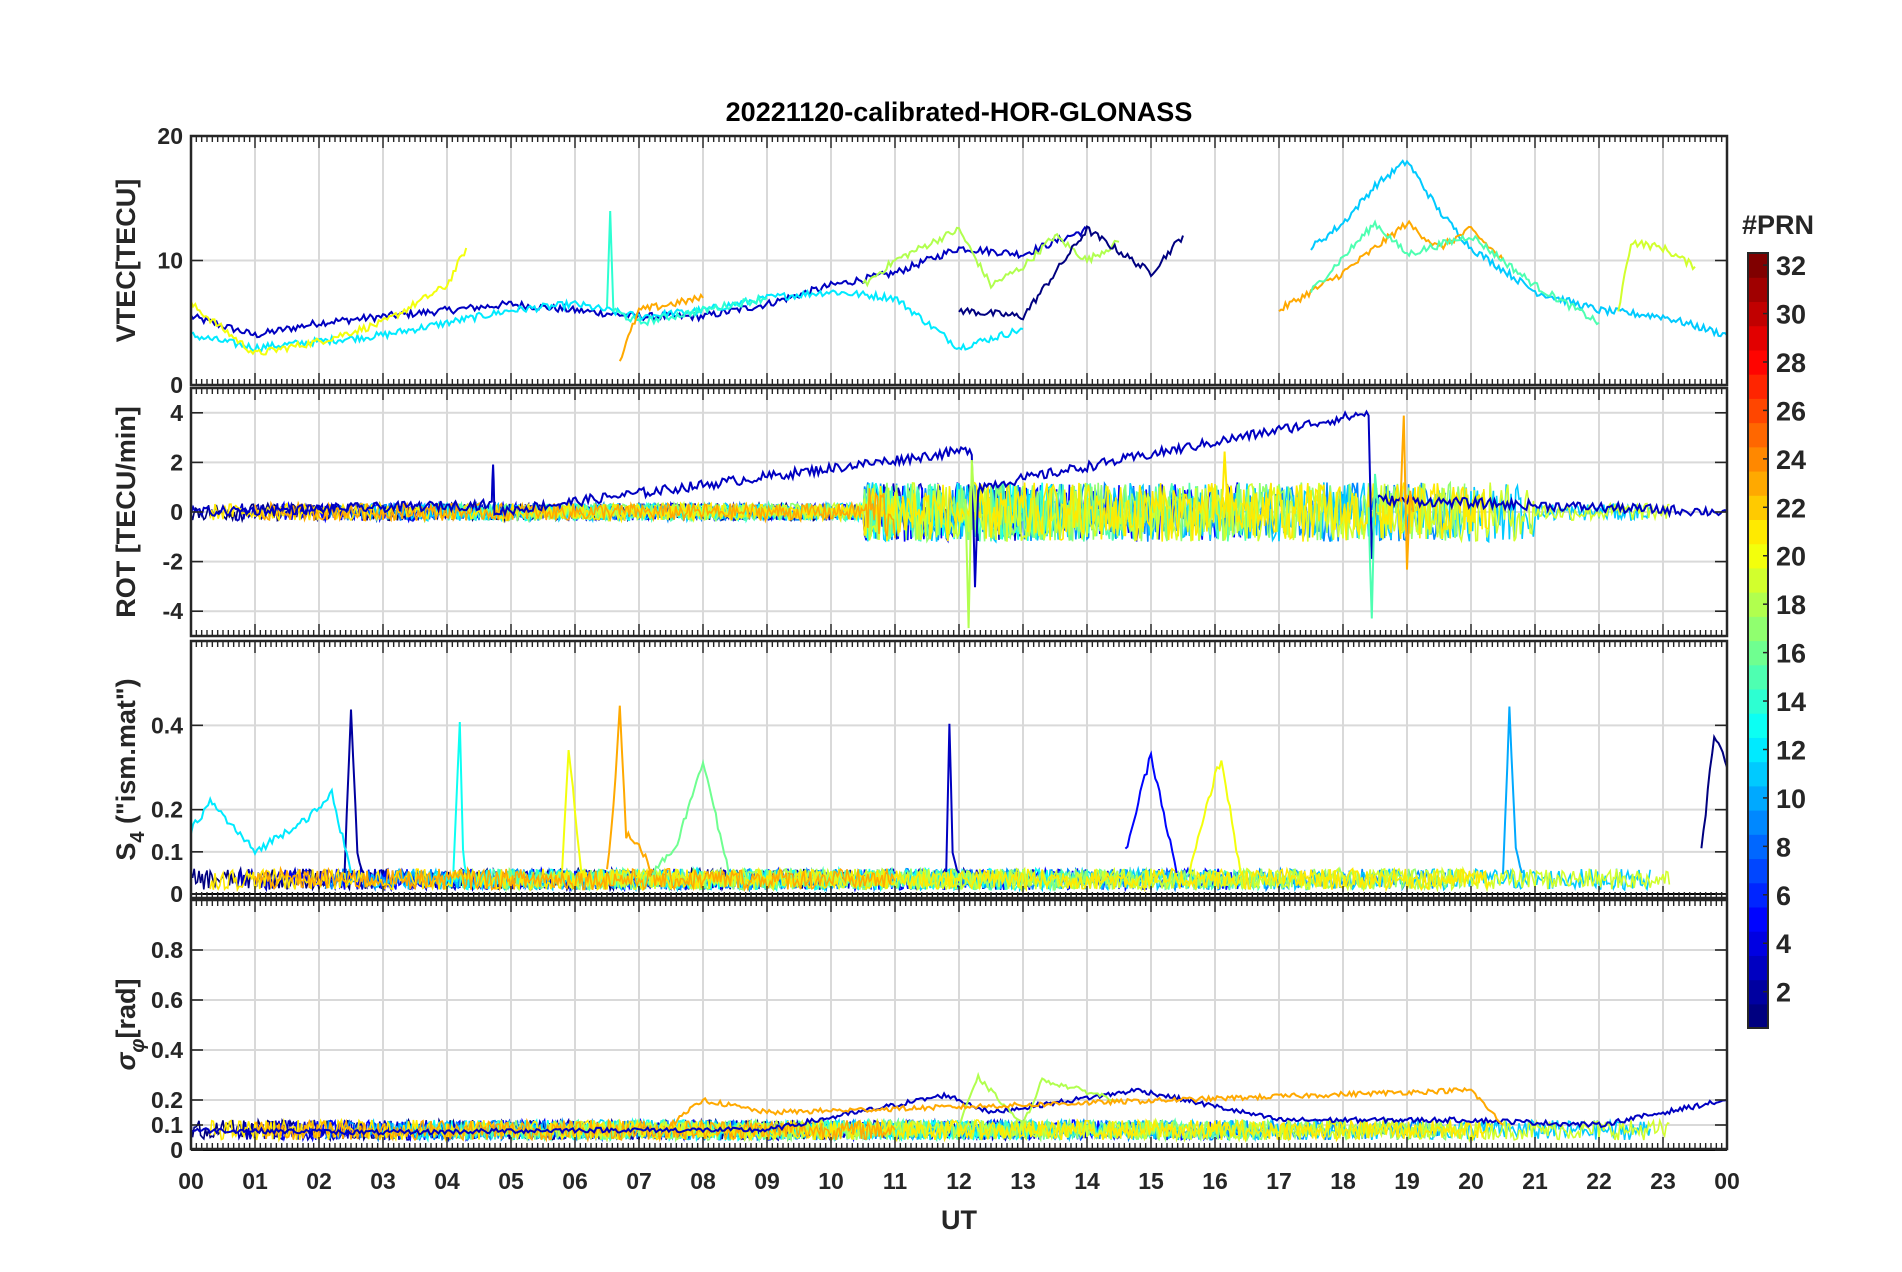 This screenshot has width=1902, height=1272. Describe the element at coordinates (1471, 1181) in the screenshot. I see `x-tick-label: 20` at that location.